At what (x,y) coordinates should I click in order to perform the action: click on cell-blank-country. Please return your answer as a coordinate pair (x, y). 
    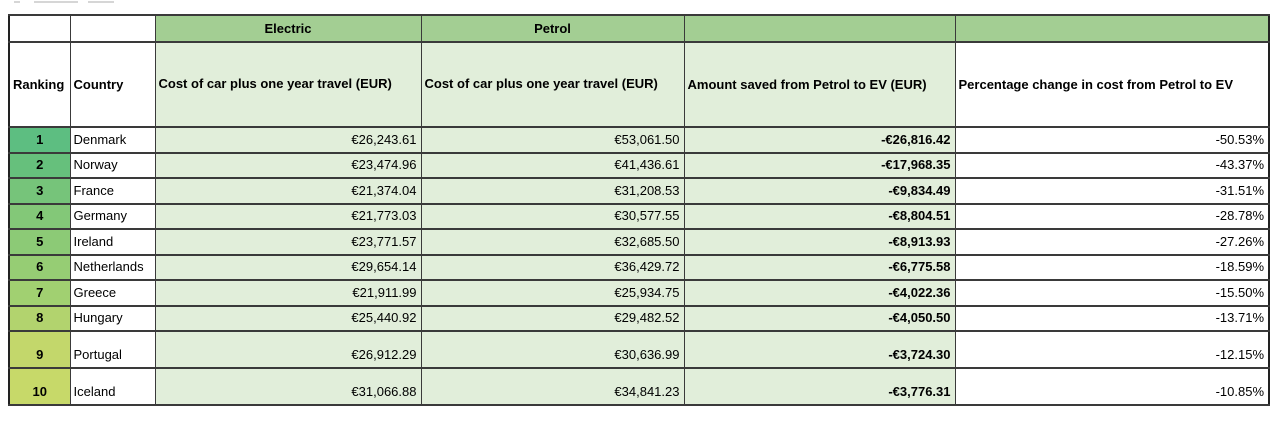
    Looking at the image, I should click on (112, 28).